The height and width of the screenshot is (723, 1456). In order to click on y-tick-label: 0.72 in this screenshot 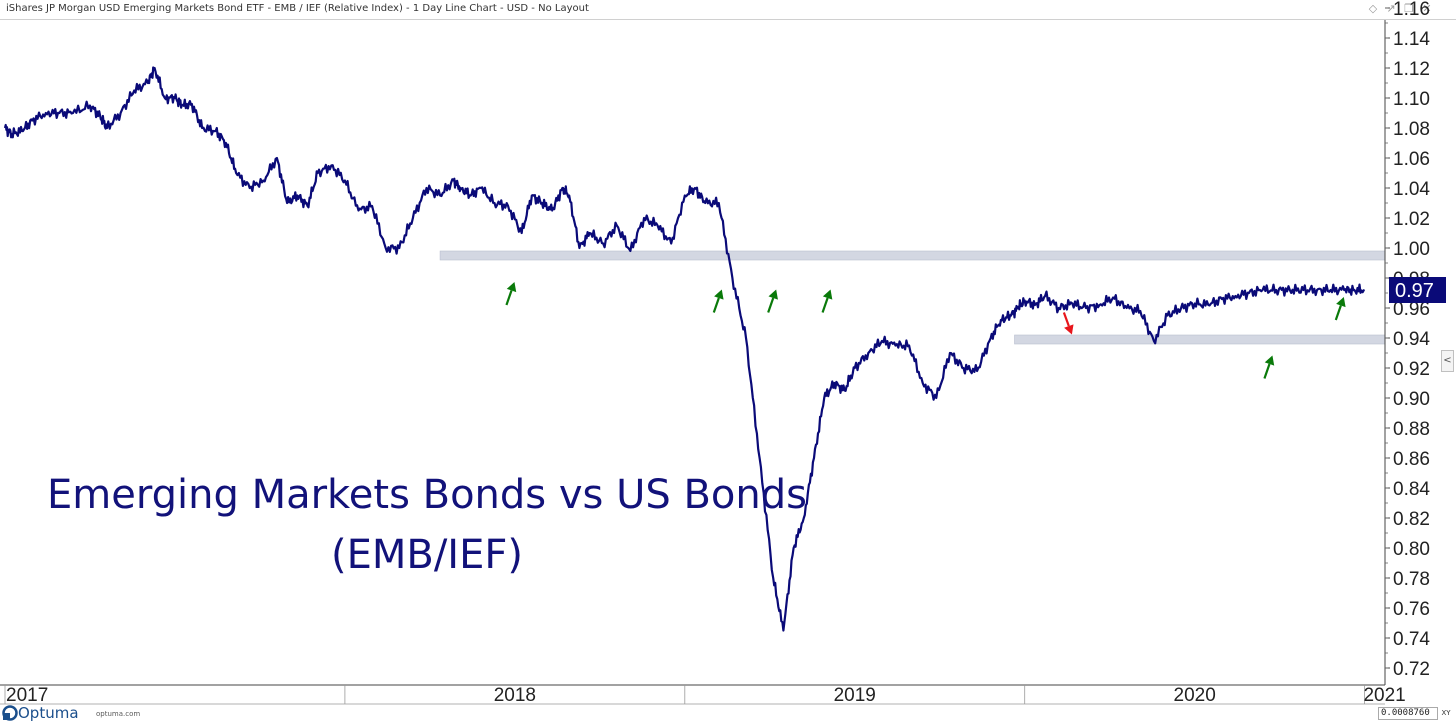, I will do `click(1411, 669)`.